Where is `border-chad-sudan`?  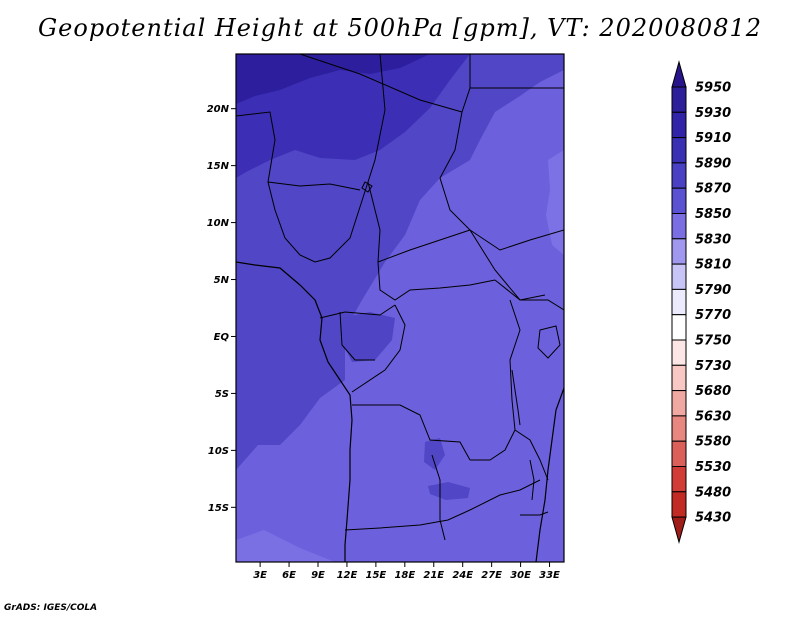
border-chad-sudan is located at coordinates (455, 171).